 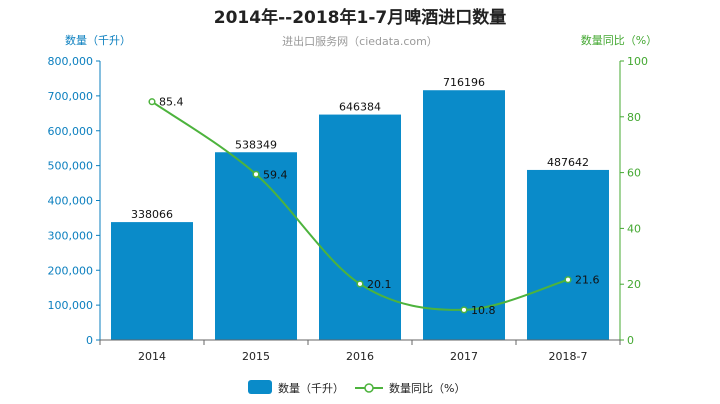 I want to click on left-axis-label: 数量（千升）, so click(x=98, y=40).